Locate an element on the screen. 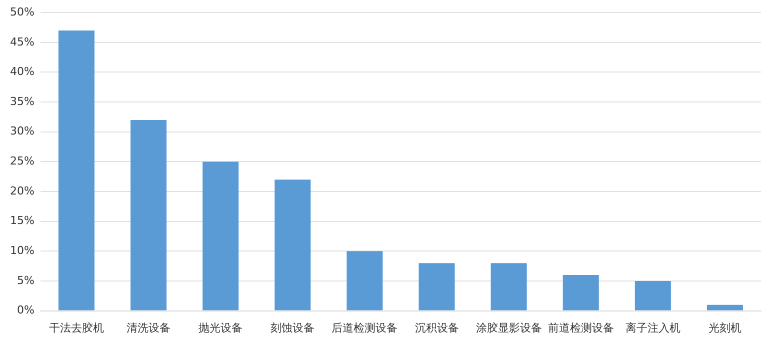 The width and height of the screenshot is (773, 342). x-tick-label: 干法去胶机 is located at coordinates (76, 327).